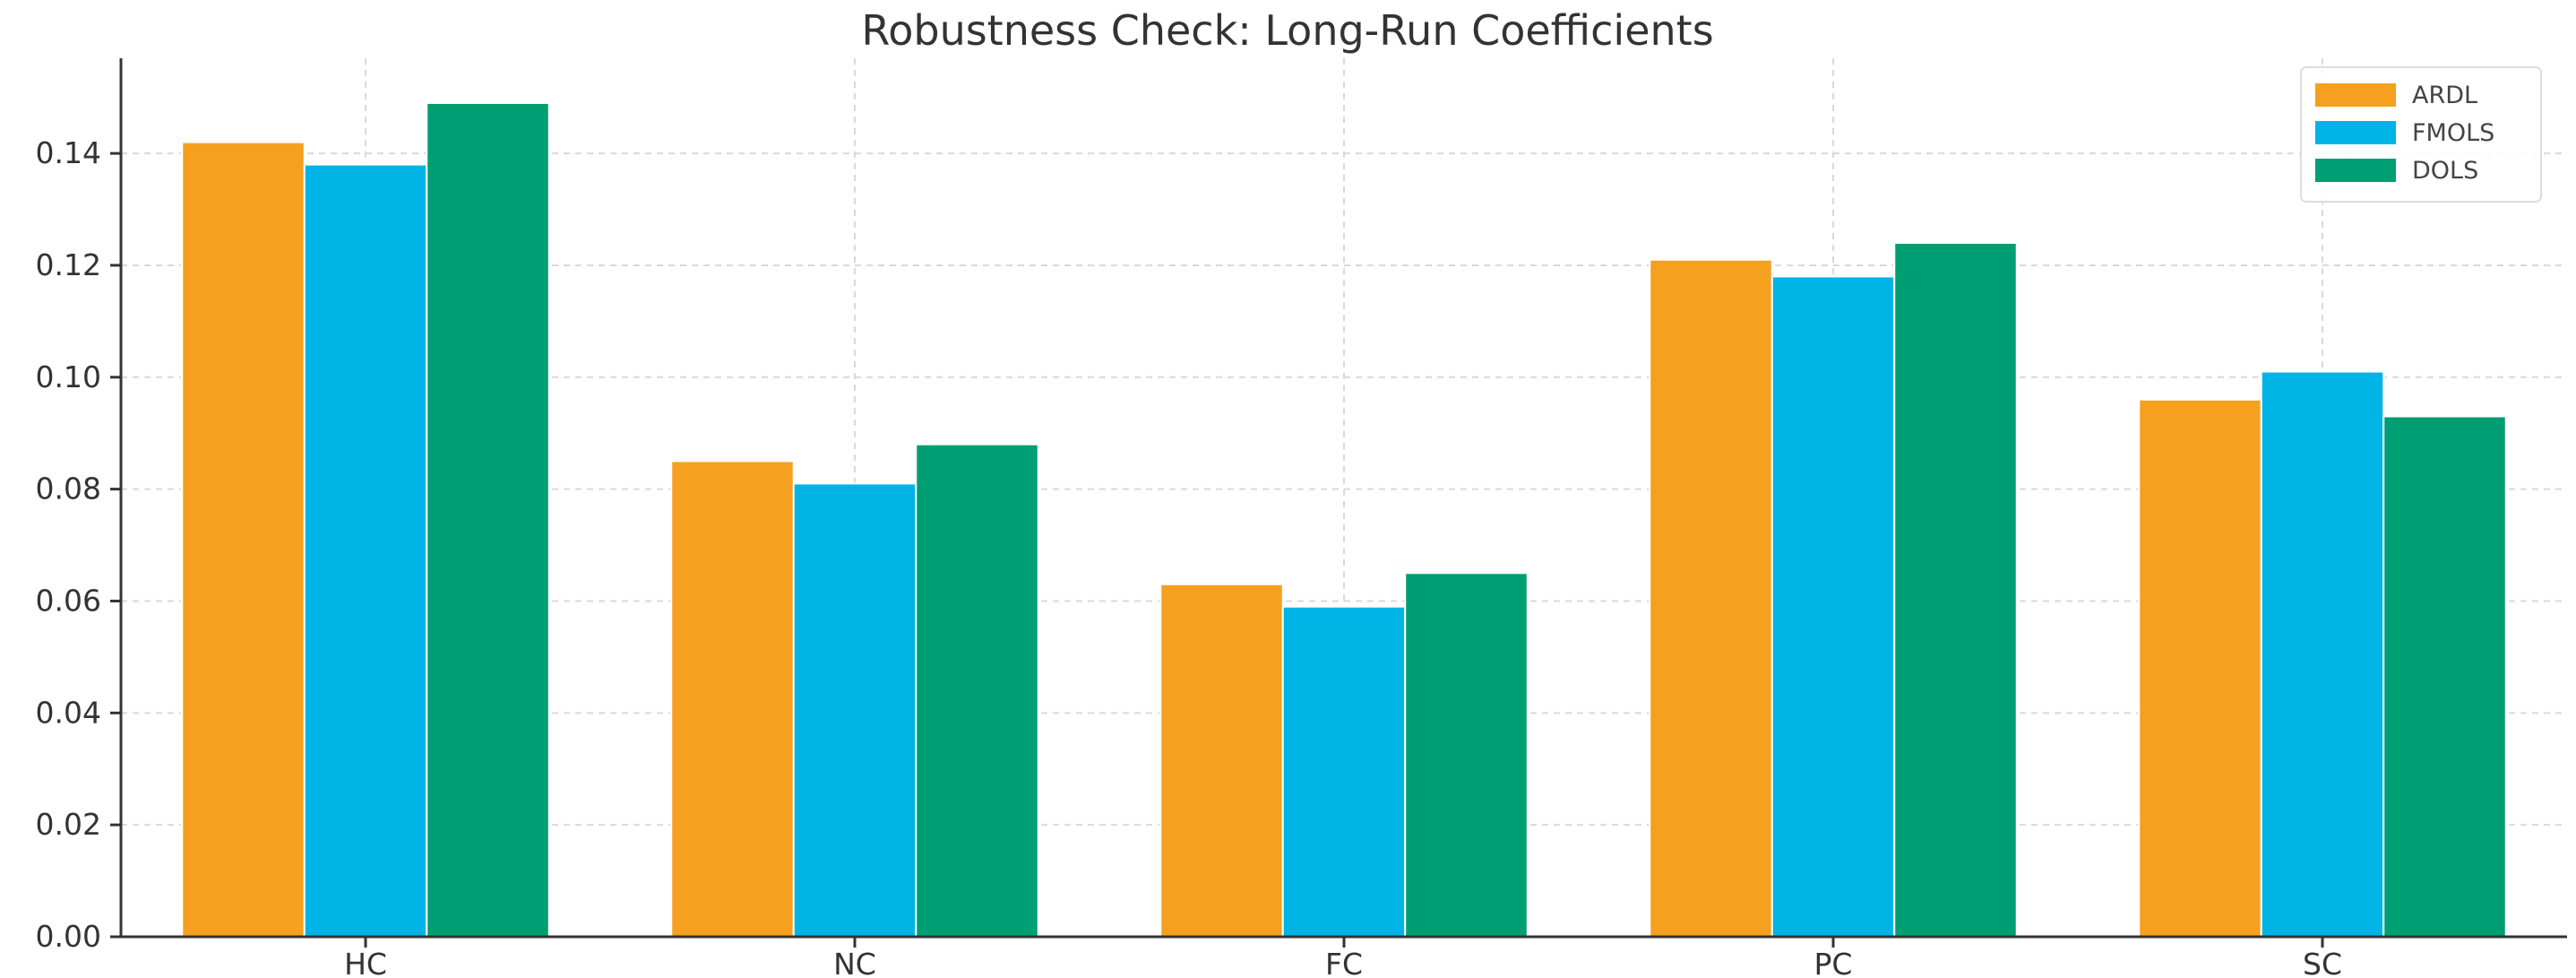 The height and width of the screenshot is (978, 2576). I want to click on bar-dols-pc, so click(1955, 590).